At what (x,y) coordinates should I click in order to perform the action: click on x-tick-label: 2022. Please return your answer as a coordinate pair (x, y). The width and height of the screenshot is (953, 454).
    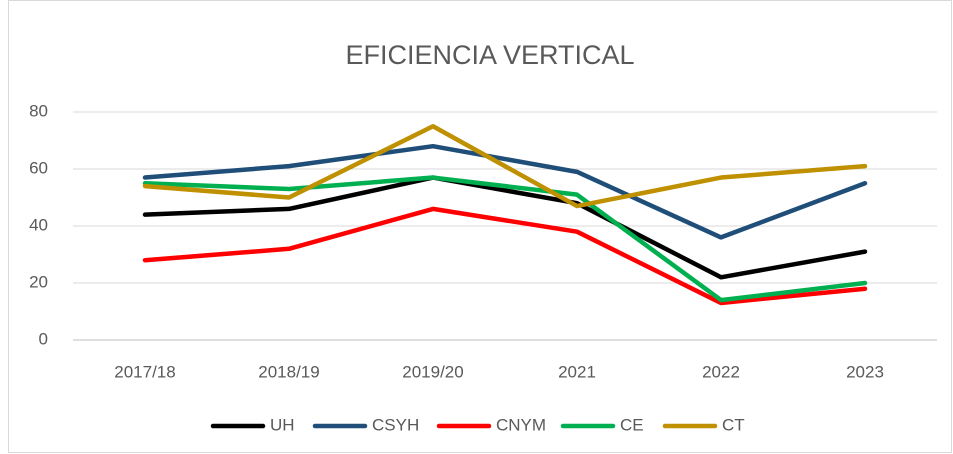
    Looking at the image, I should click on (721, 371).